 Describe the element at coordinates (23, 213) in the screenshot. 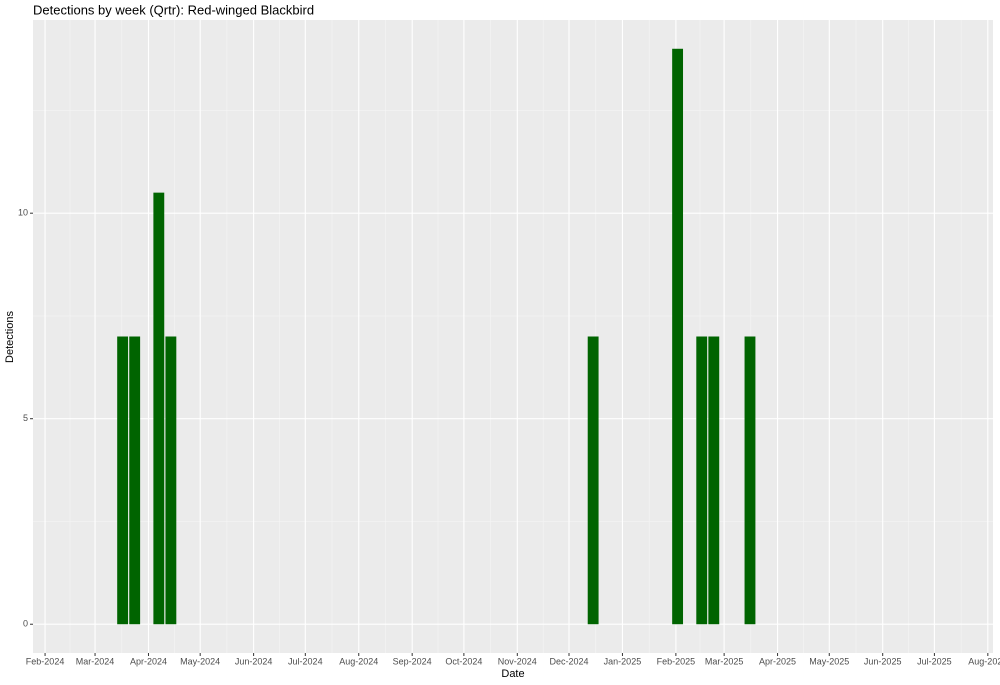

I see `y-tick-label: 10` at that location.